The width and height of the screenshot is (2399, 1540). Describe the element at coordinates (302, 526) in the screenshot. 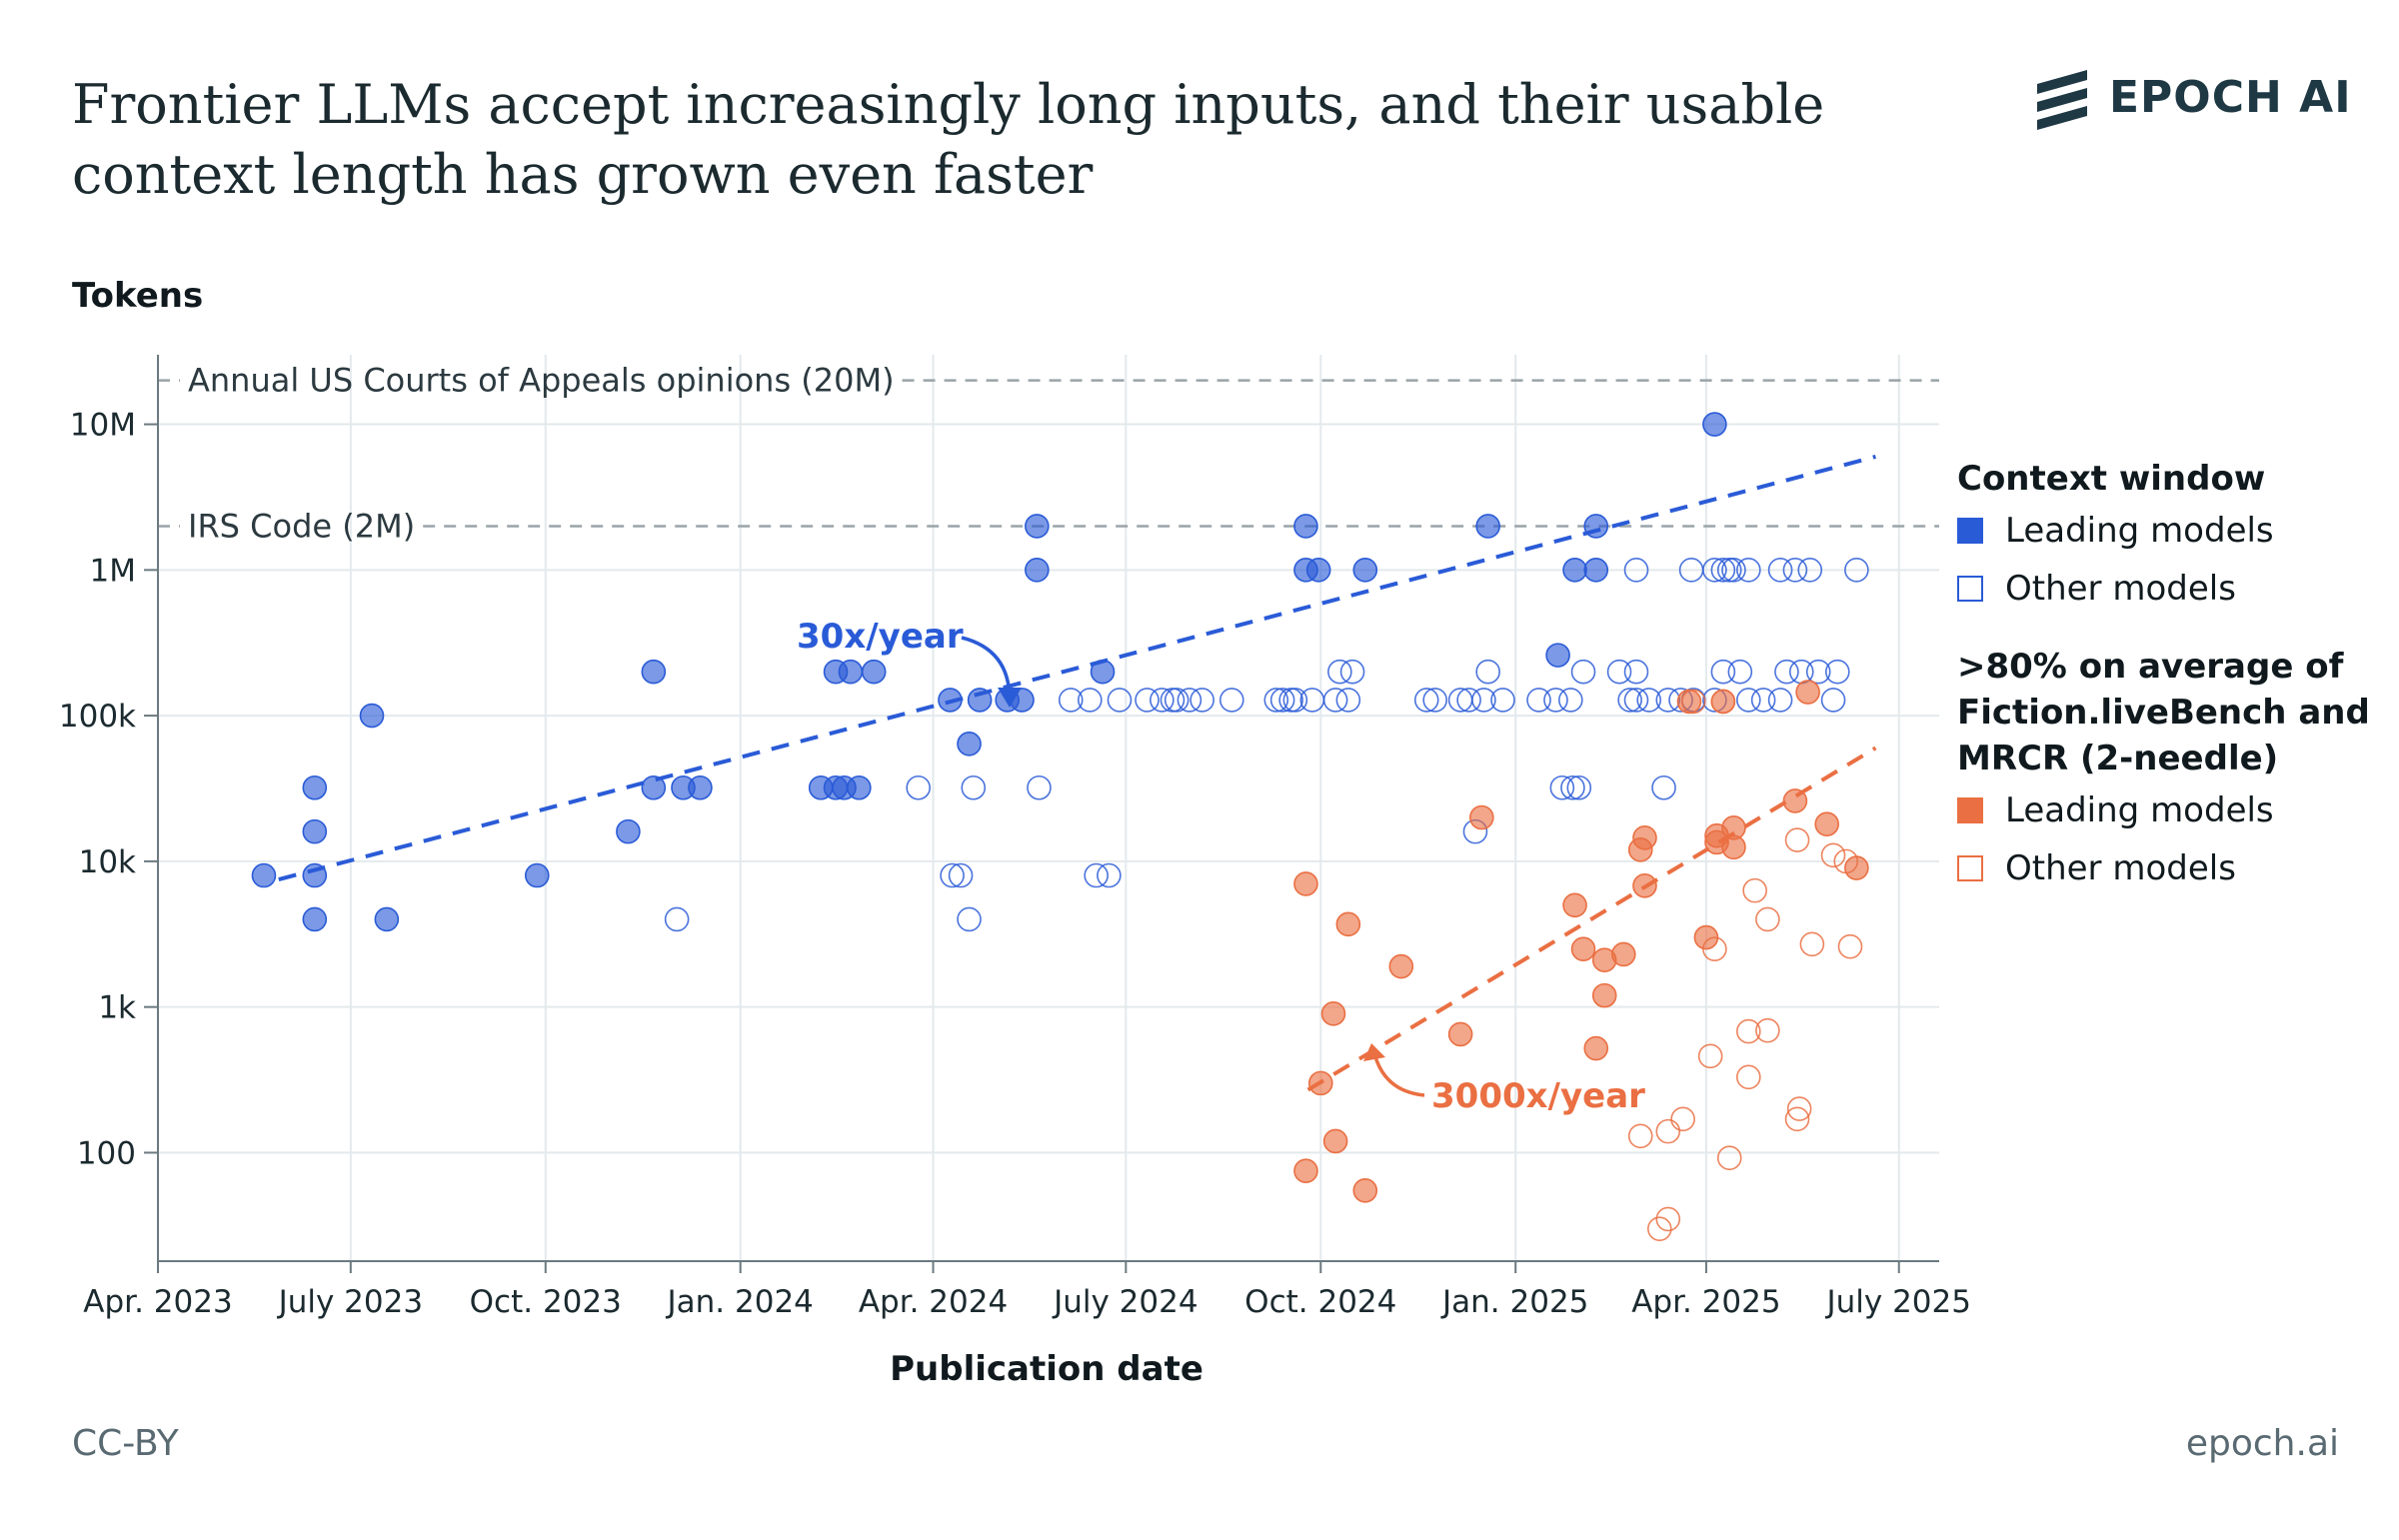

I see `reference-line-label: IRS Code (2M)` at that location.